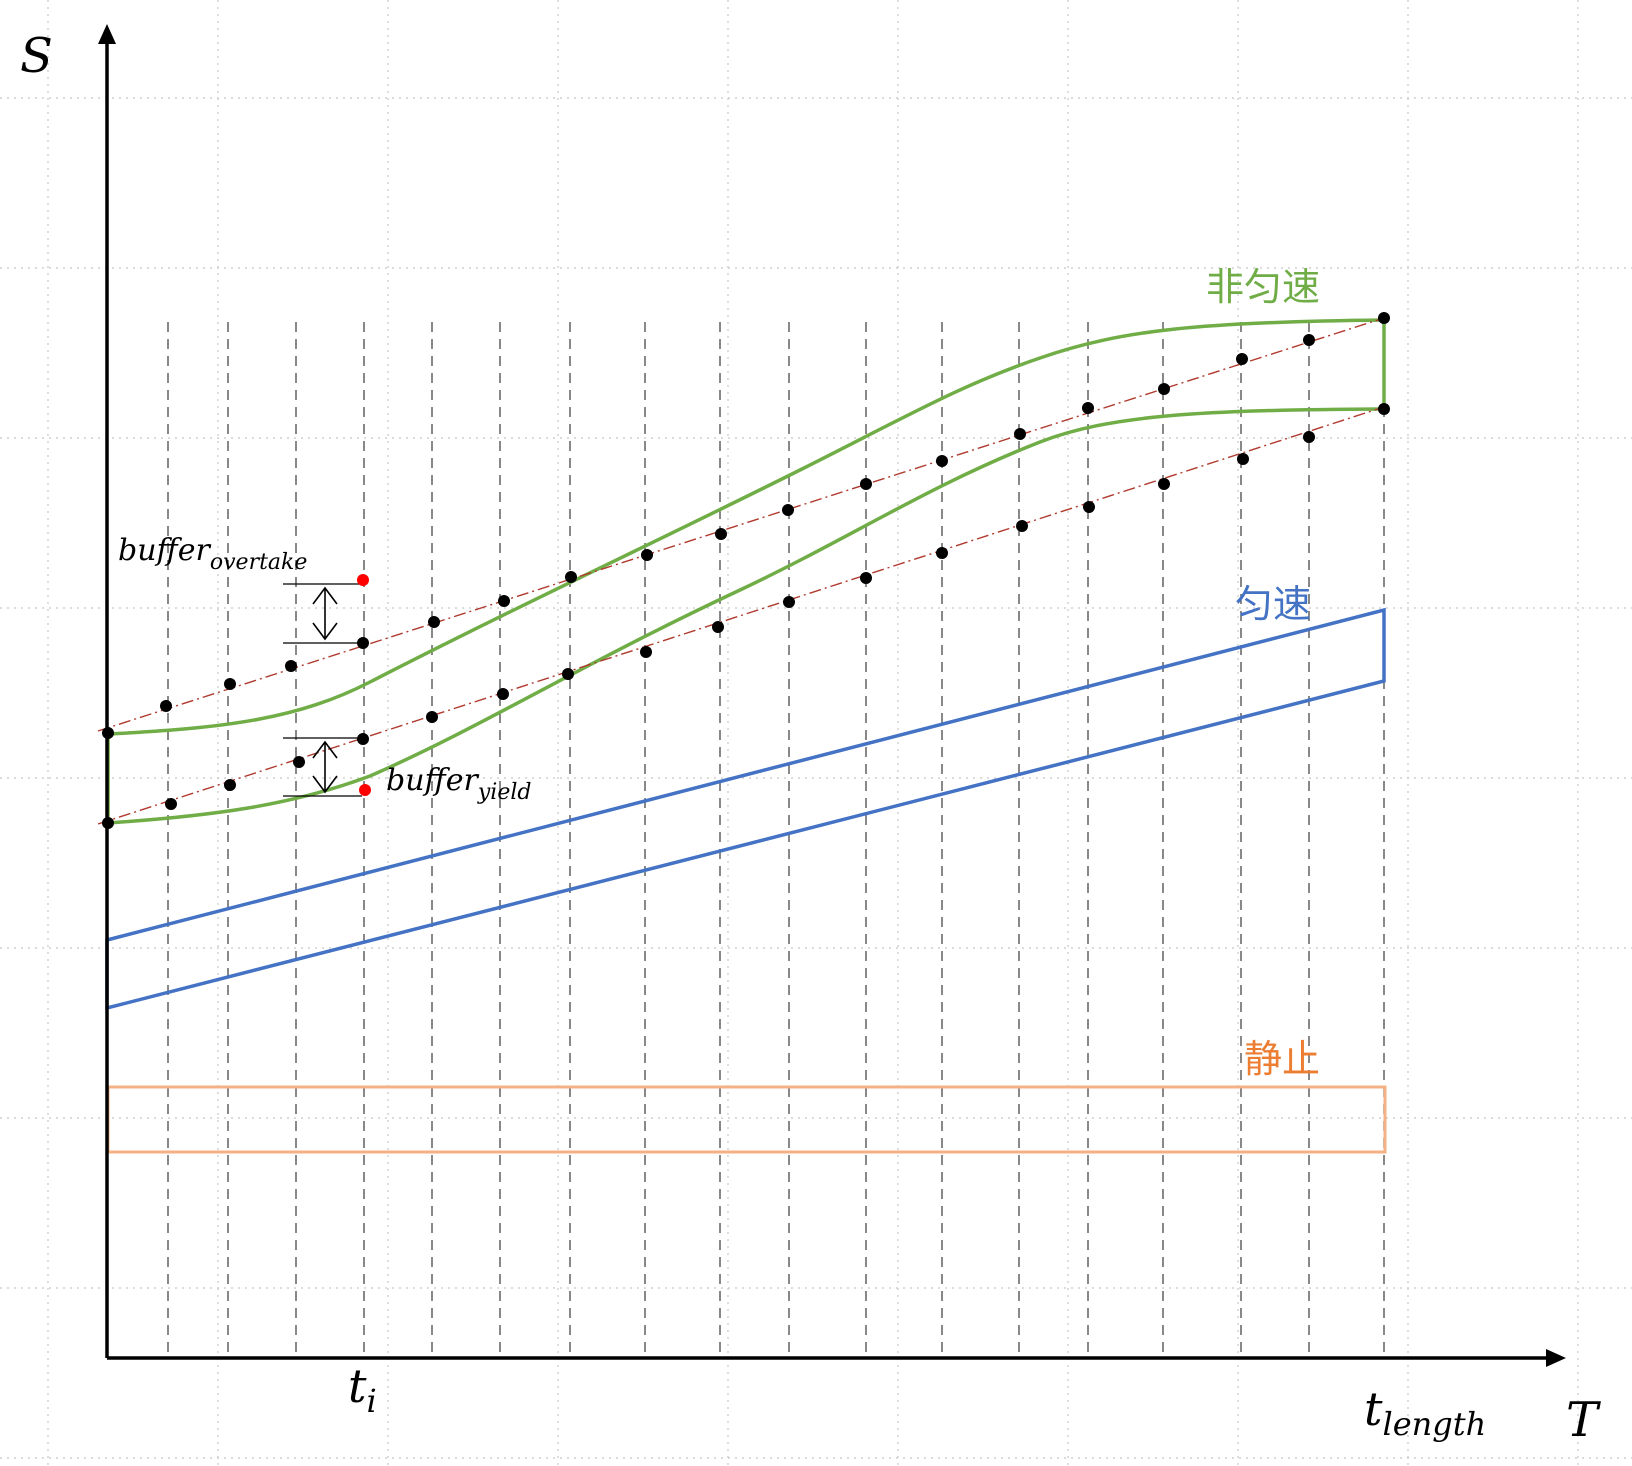 The image size is (1632, 1466). I want to click on buffer-yield-main: buffer, so click(433, 780).